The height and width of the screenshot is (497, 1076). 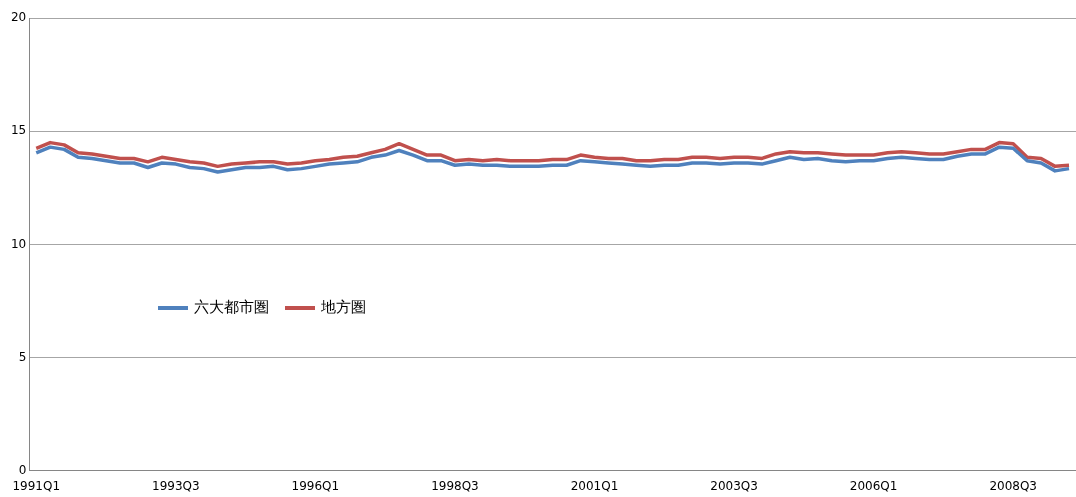 I want to click on x-tick-label: 1993Q3, so click(x=176, y=485).